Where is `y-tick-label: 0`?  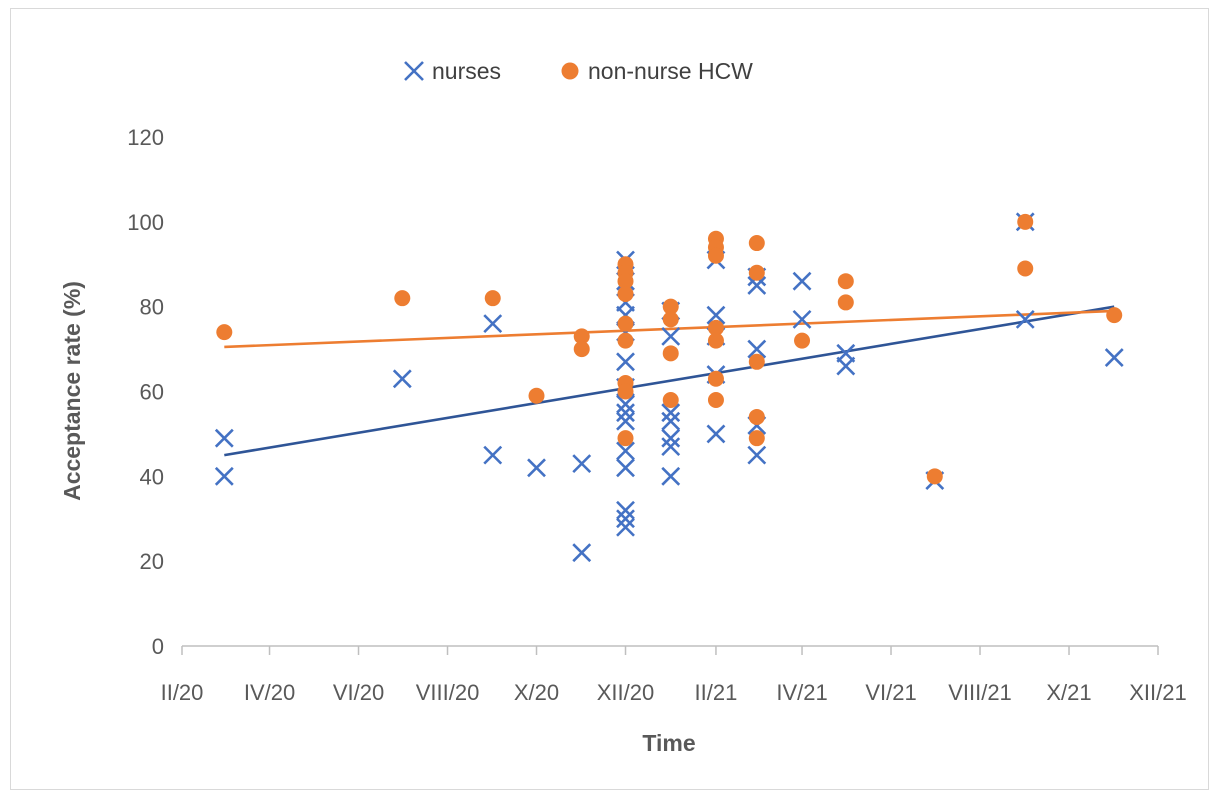
y-tick-label: 0 is located at coordinates (158, 646).